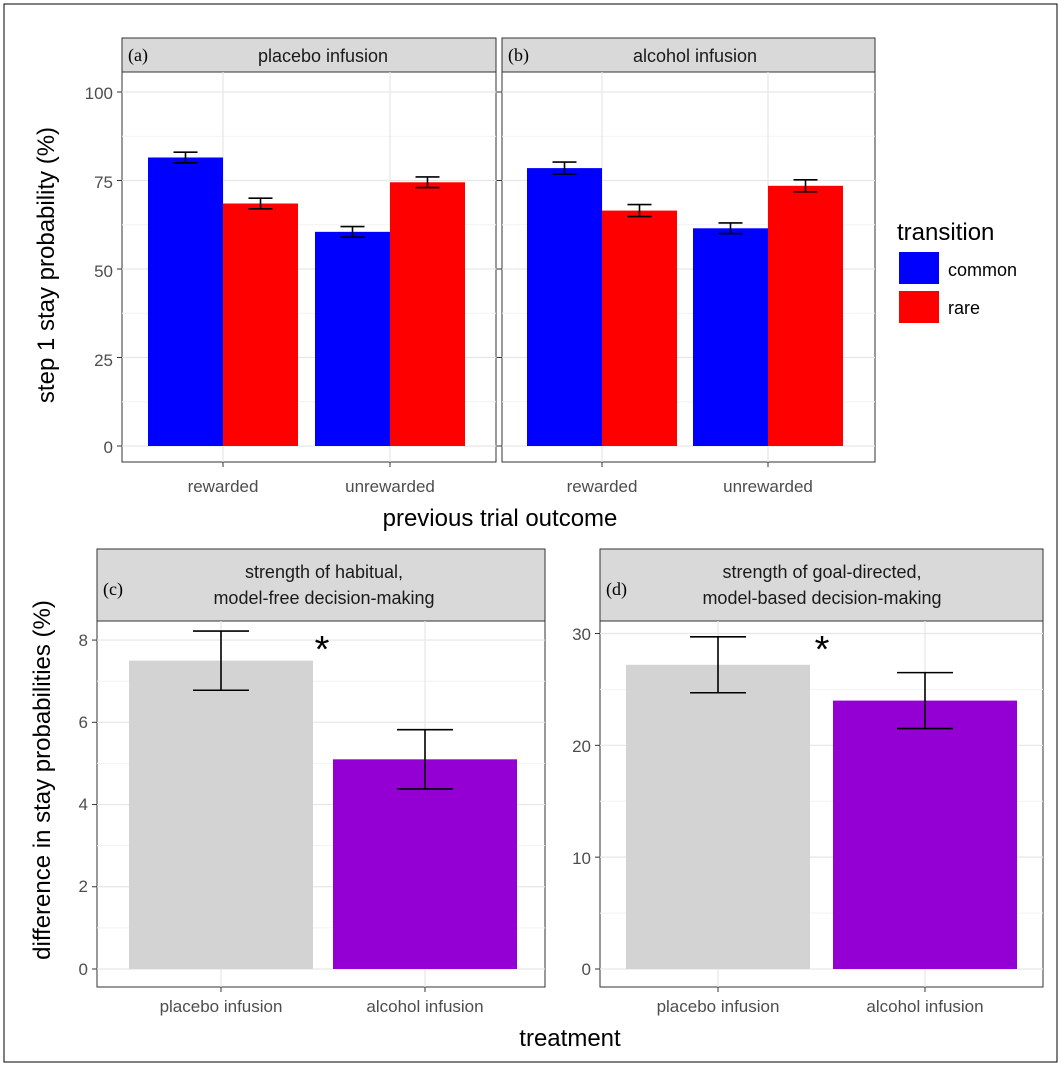 This screenshot has width=1061, height=1066. What do you see at coordinates (500, 518) in the screenshot?
I see `x-axis-title-top: previous trial outcome` at bounding box center [500, 518].